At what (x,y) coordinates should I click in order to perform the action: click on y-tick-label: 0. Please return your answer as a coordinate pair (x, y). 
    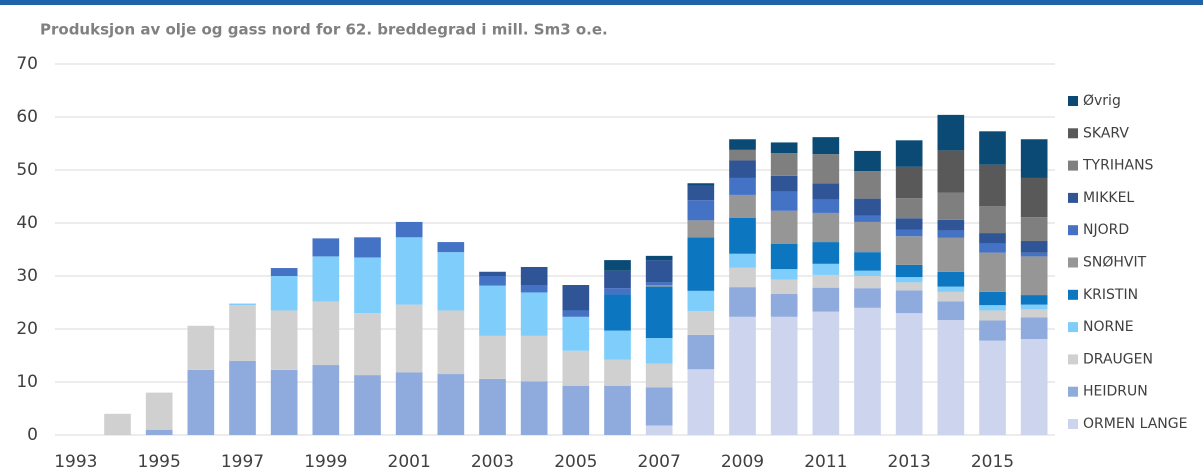
    Looking at the image, I should click on (32, 435).